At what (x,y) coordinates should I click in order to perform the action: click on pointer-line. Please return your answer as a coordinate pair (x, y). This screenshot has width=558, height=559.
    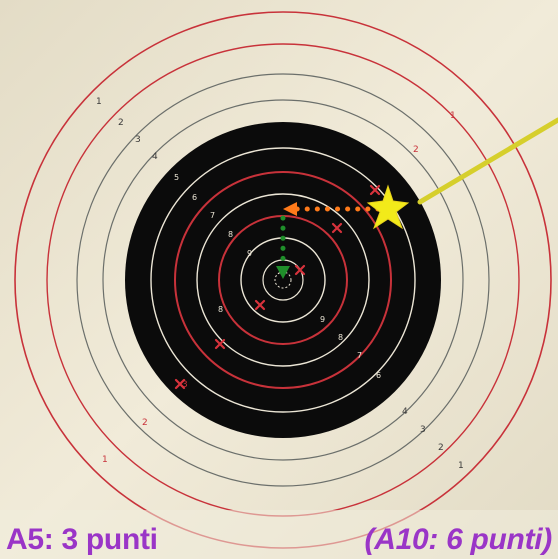
    Looking at the image, I should click on (487, 161).